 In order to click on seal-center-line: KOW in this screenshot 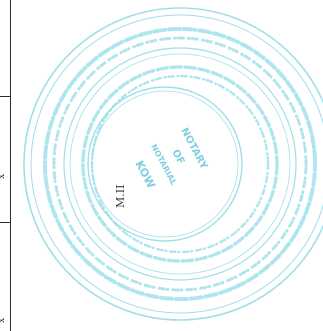, I will do `click(144, 174)`.